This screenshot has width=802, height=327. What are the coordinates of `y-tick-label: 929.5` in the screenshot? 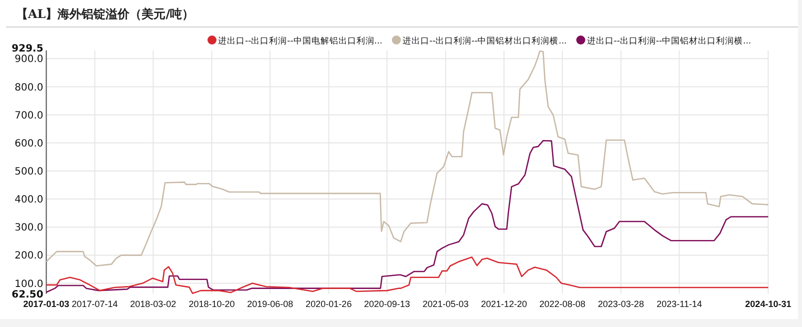 It's located at (28, 48).